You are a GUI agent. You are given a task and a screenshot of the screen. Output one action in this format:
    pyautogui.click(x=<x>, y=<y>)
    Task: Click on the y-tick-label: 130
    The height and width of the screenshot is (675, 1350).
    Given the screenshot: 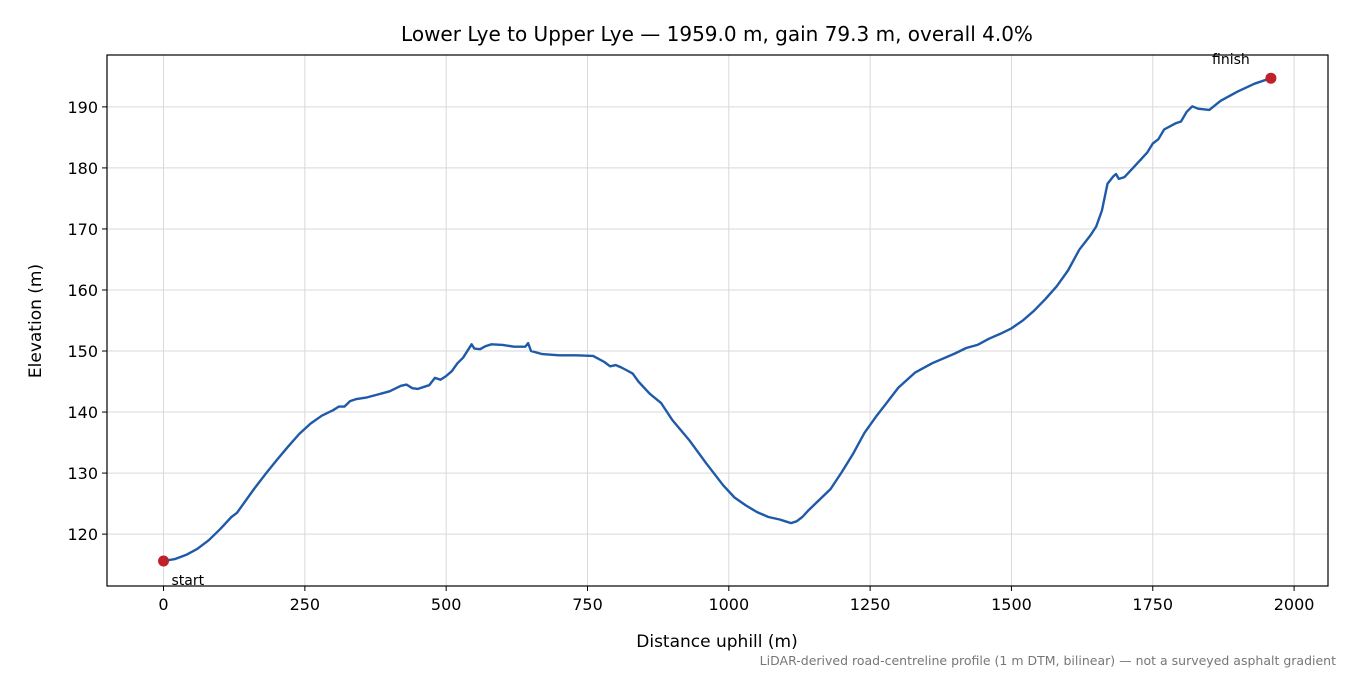 What is the action you would take?
    pyautogui.click(x=82, y=473)
    